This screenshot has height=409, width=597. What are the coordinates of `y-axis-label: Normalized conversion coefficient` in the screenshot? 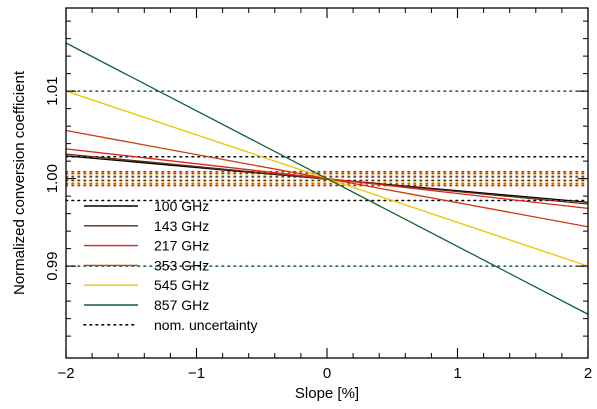 It's located at (19, 182).